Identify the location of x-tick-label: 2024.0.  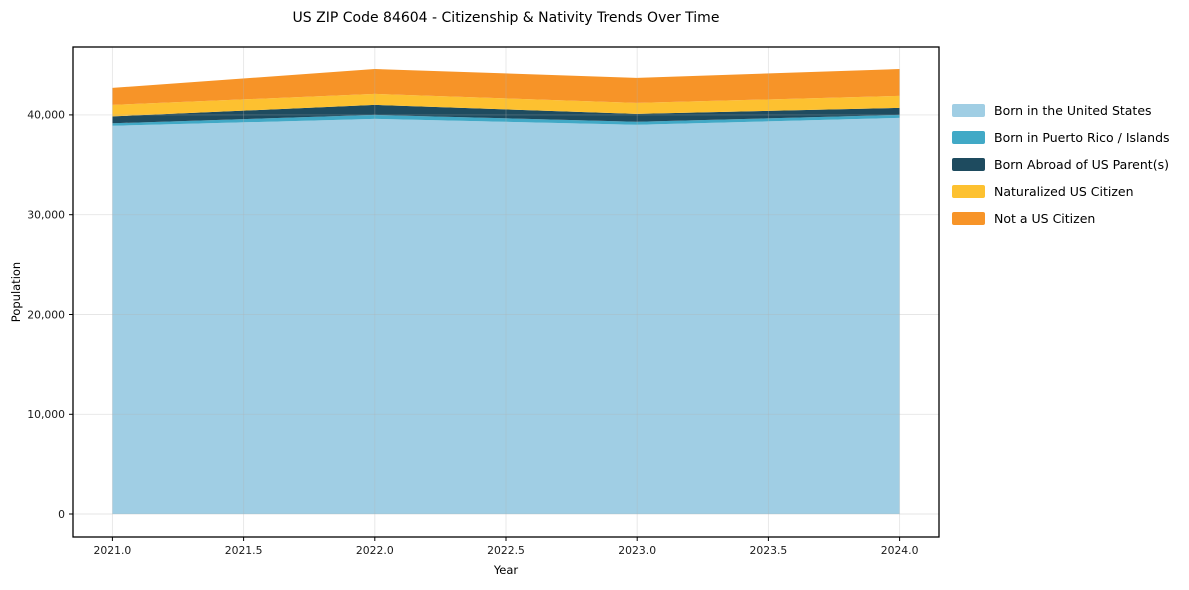
(900, 550).